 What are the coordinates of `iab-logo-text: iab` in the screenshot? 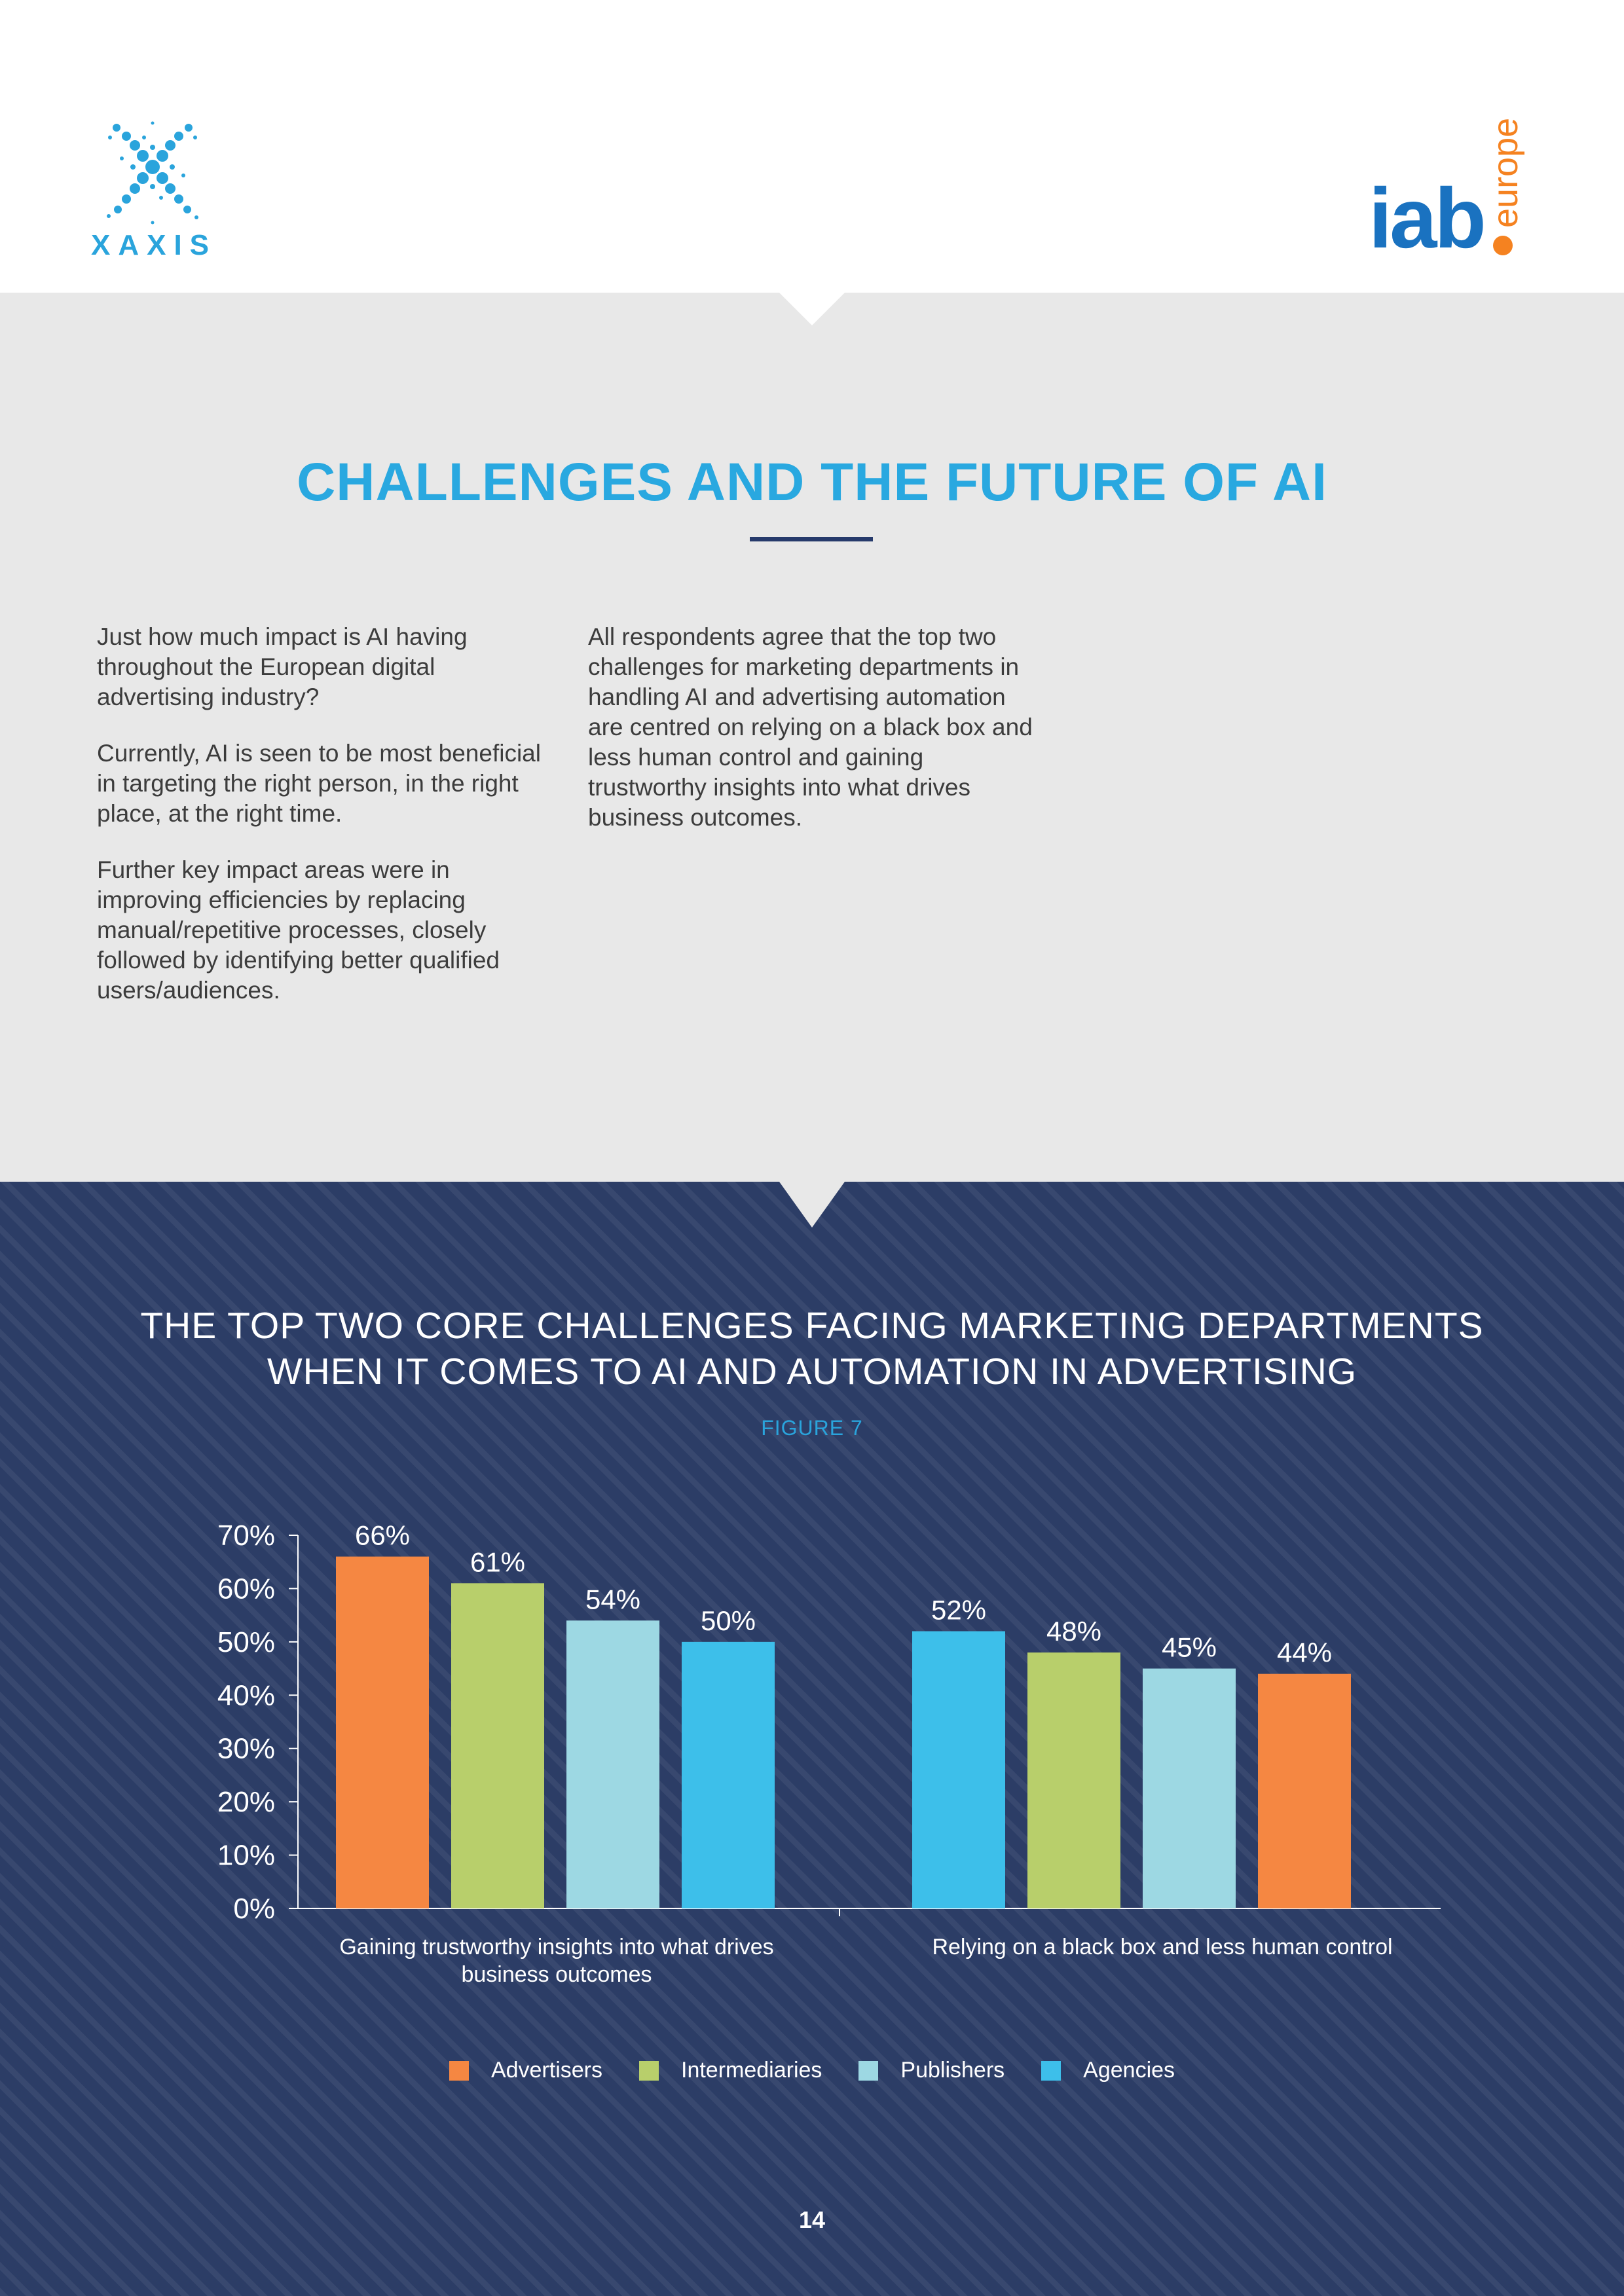 It's located at (1427, 218).